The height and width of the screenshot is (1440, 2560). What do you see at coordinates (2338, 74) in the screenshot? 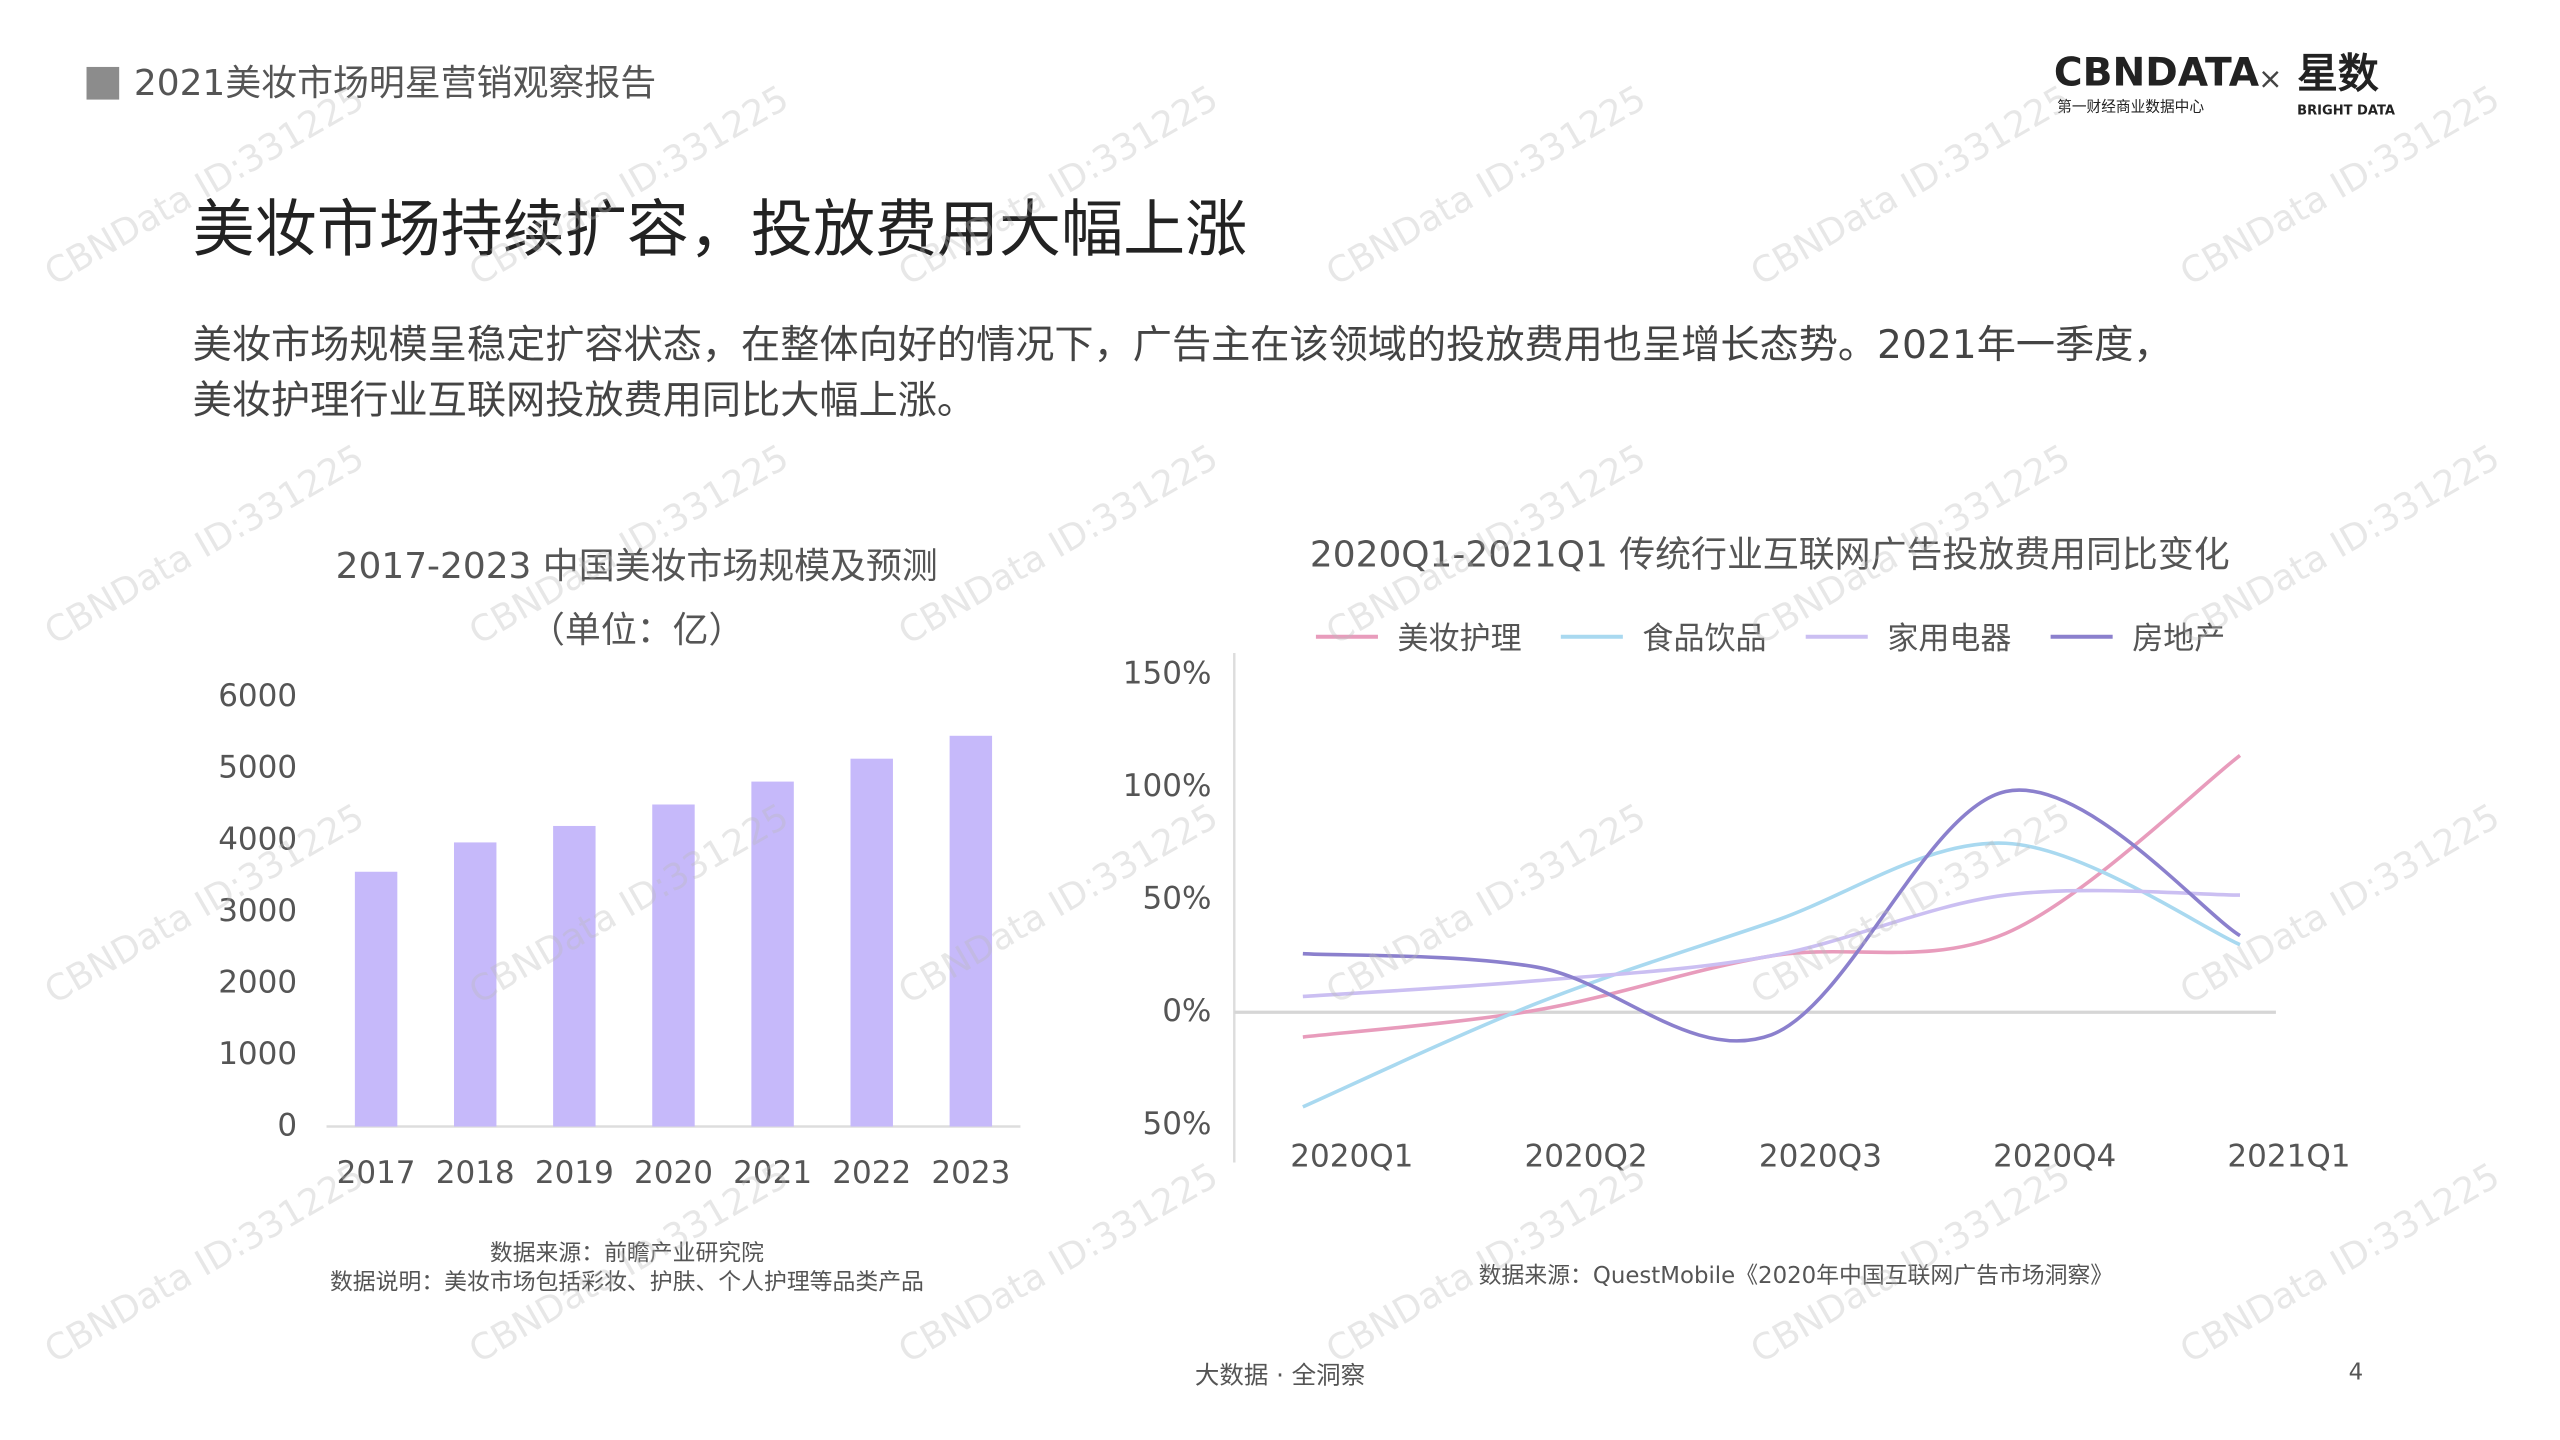
I see `partner: 星数` at bounding box center [2338, 74].